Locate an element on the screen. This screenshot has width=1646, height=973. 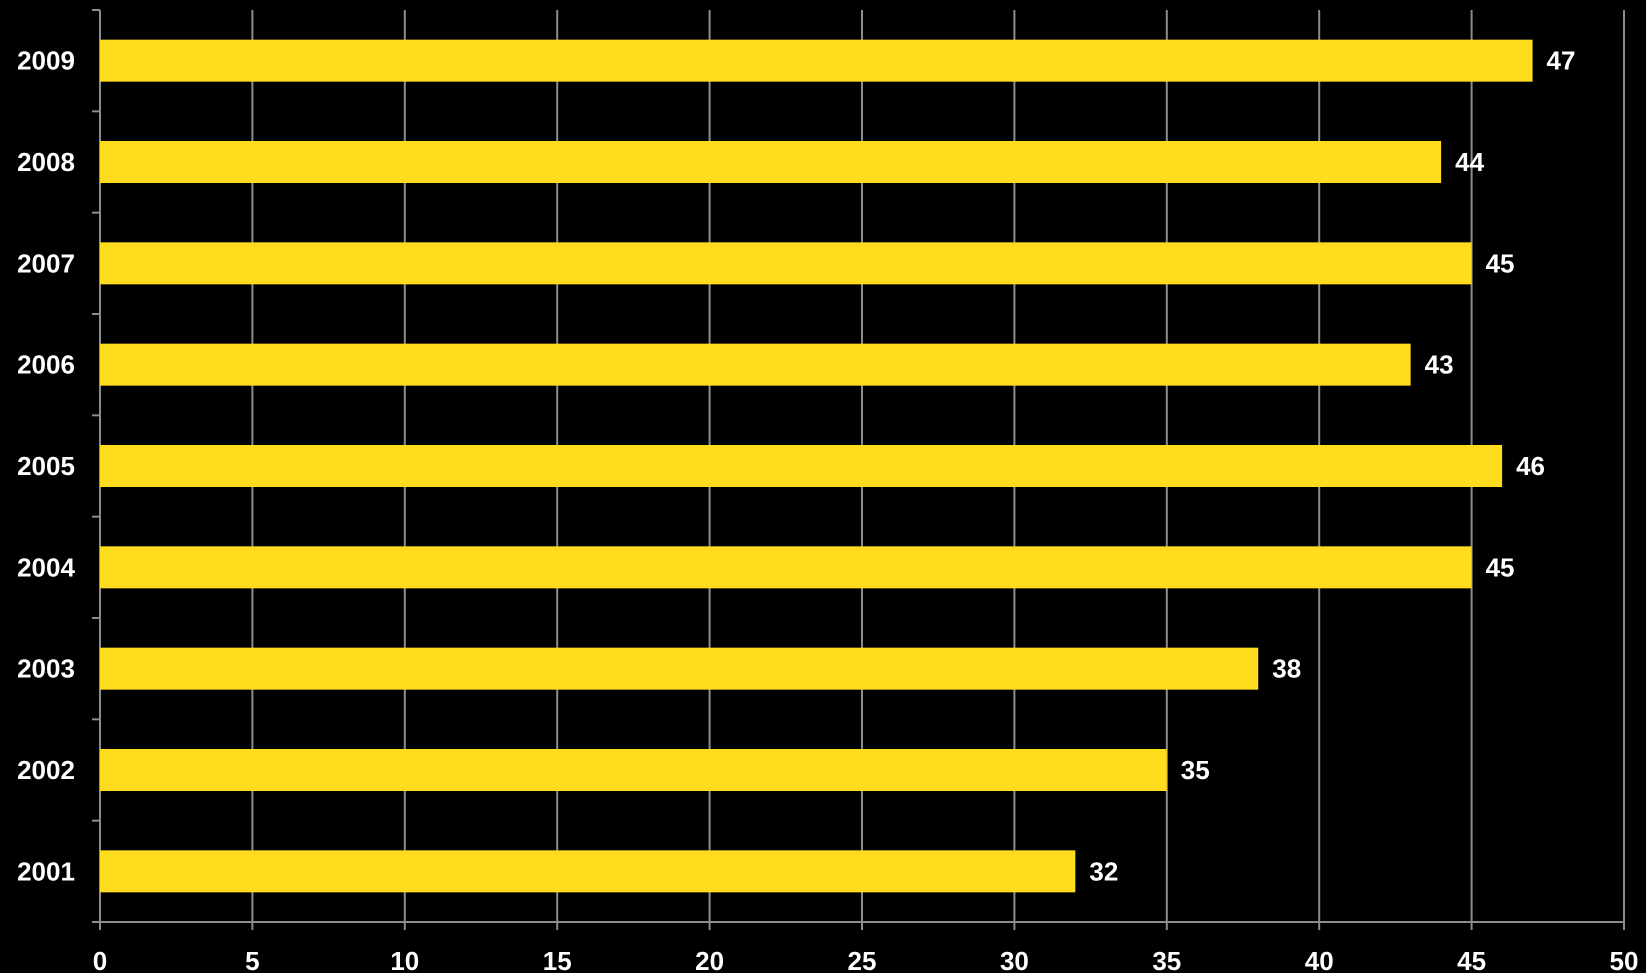
x-tick-label: 15 is located at coordinates (557, 959).